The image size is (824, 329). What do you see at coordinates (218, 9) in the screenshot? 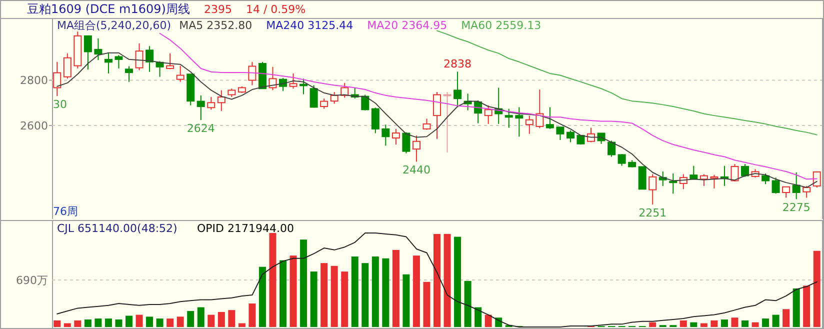
I see `text: 2395` at bounding box center [218, 9].